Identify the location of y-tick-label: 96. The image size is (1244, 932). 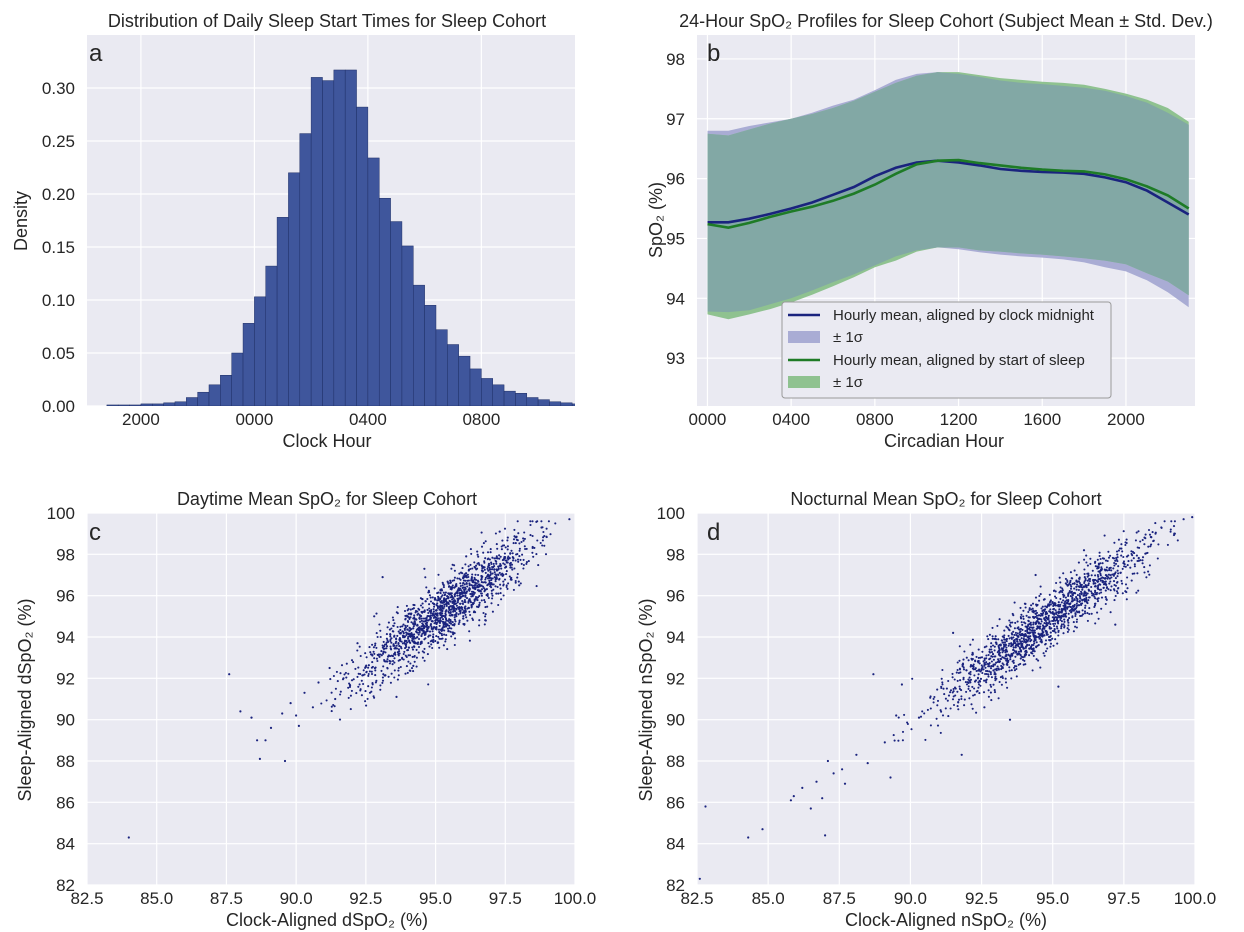
(675, 179).